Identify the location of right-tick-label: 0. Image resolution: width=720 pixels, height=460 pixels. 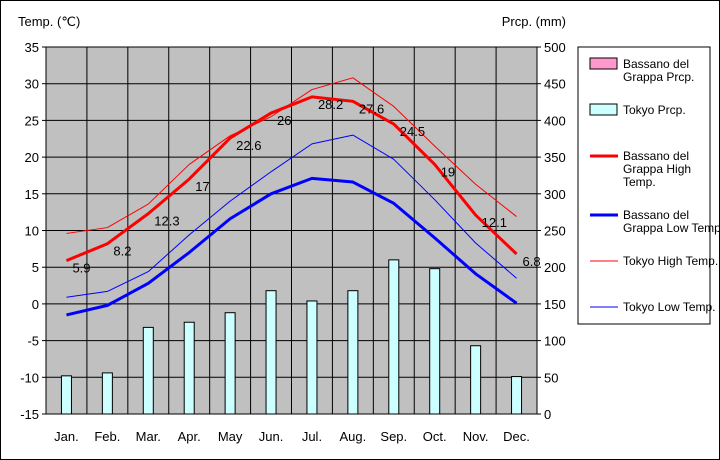
(547, 414).